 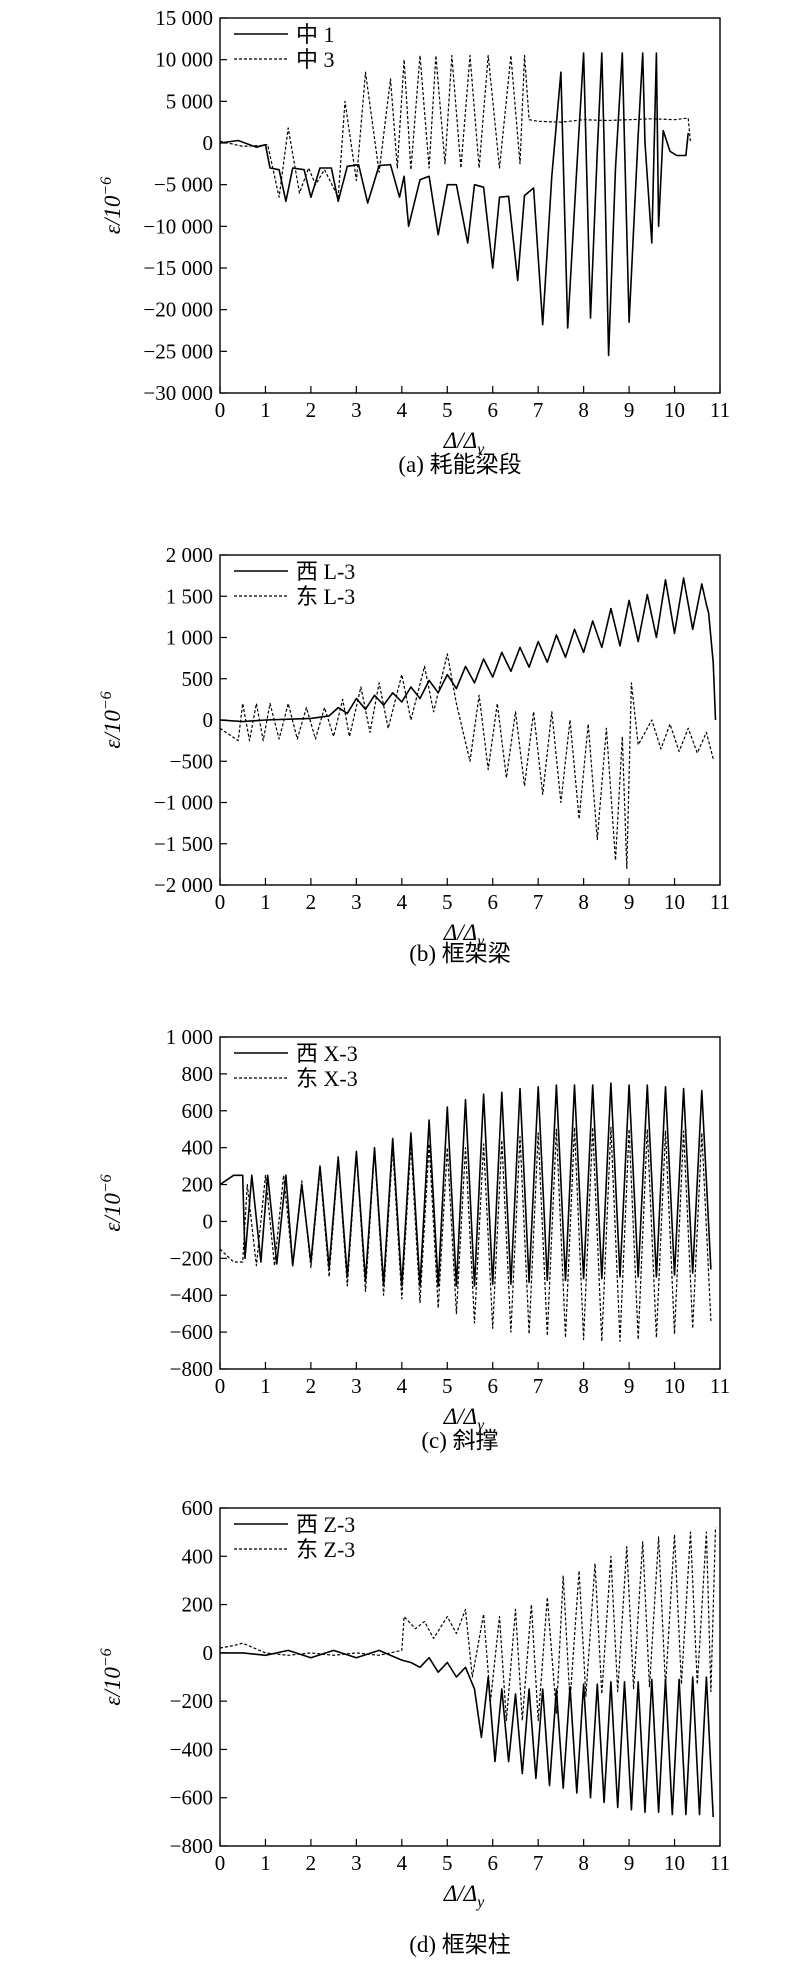 What do you see at coordinates (178, 351) in the screenshot?
I see `y-tick-label: −25 000` at bounding box center [178, 351].